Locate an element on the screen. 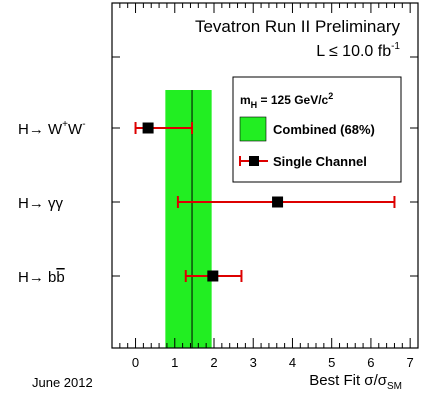  combined-band is located at coordinates (188, 219).